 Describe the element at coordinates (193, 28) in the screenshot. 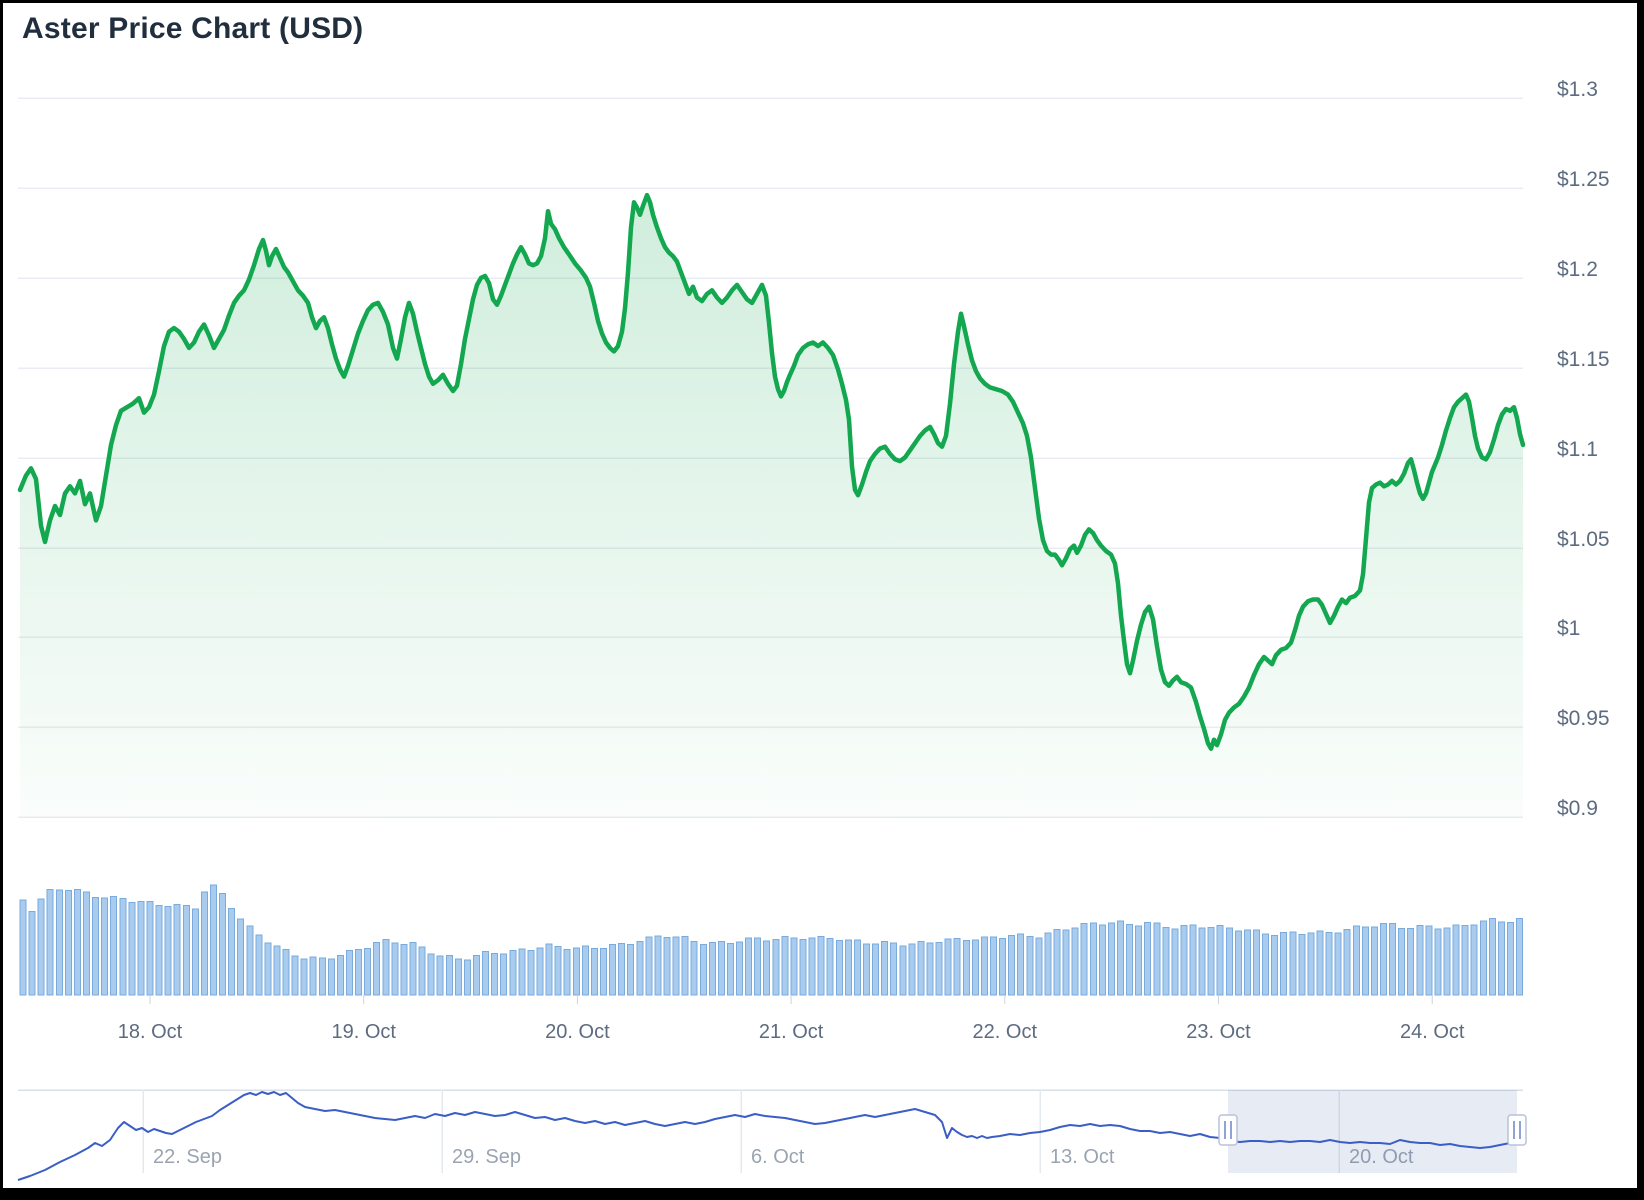

I see `chart-title: Aster Price Chart (USD)` at that location.